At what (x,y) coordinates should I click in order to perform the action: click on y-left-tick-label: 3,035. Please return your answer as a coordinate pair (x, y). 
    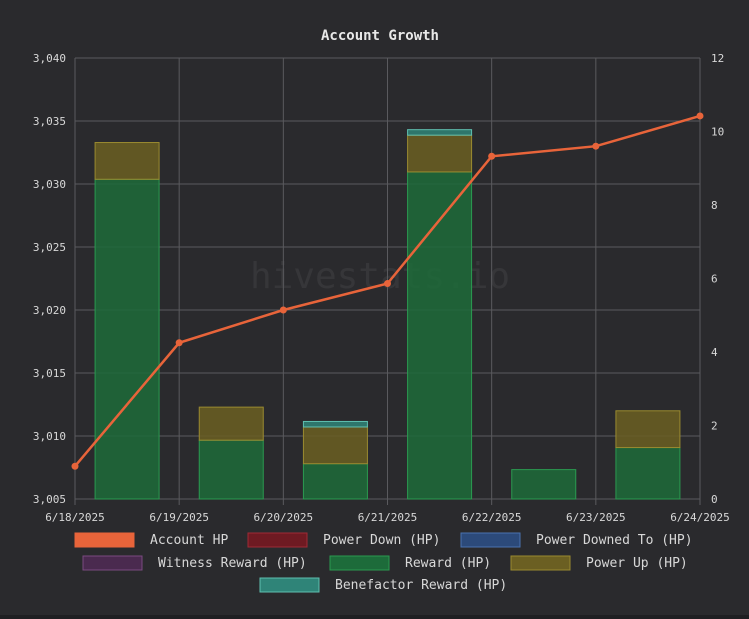
    Looking at the image, I should click on (49, 121).